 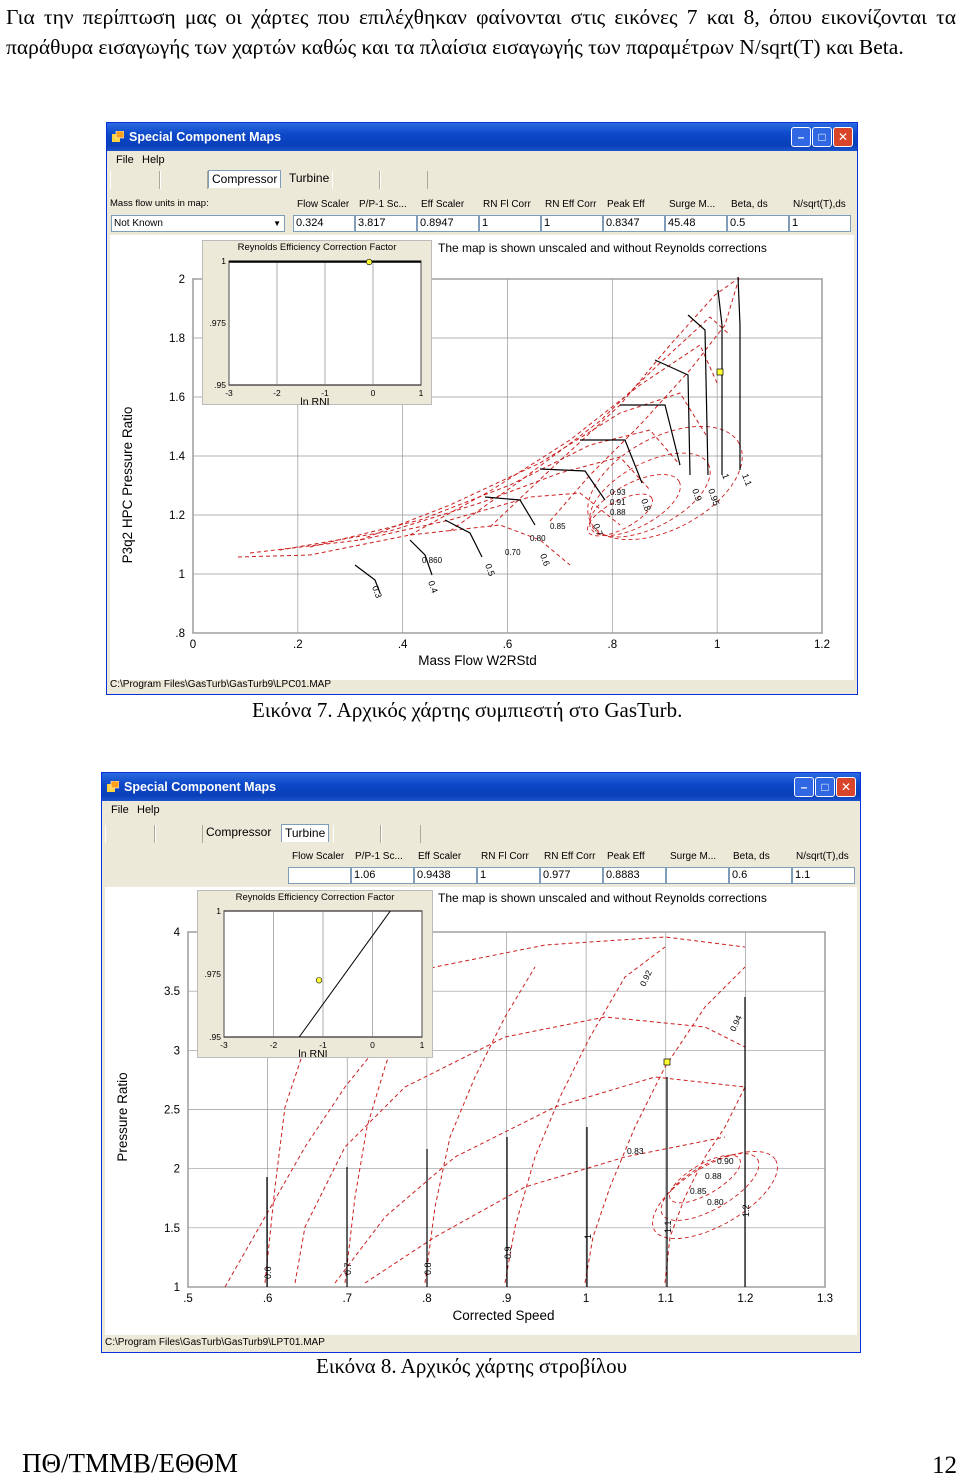 What do you see at coordinates (433, 586) in the screenshot?
I see `speed-label: 0.4` at bounding box center [433, 586].